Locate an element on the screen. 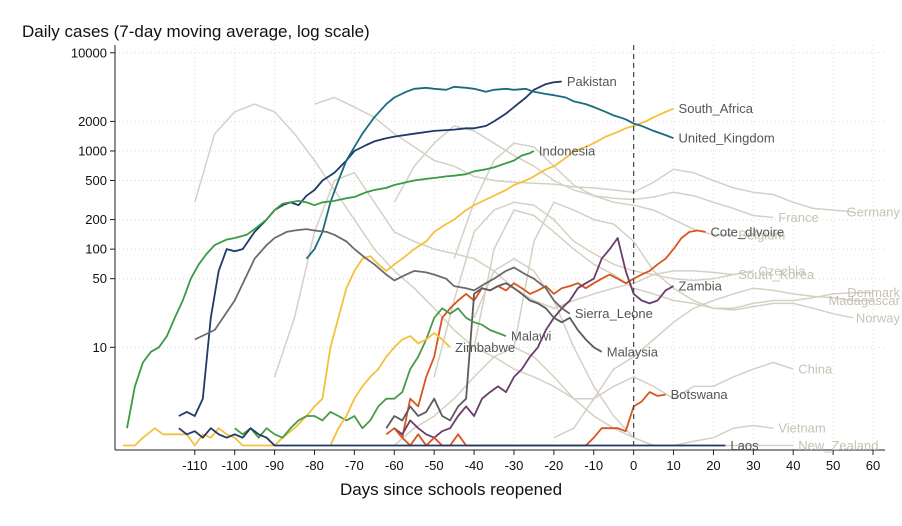 This screenshot has height=526, width=902. series-label-malaysia: Malaysia is located at coordinates (633, 351).